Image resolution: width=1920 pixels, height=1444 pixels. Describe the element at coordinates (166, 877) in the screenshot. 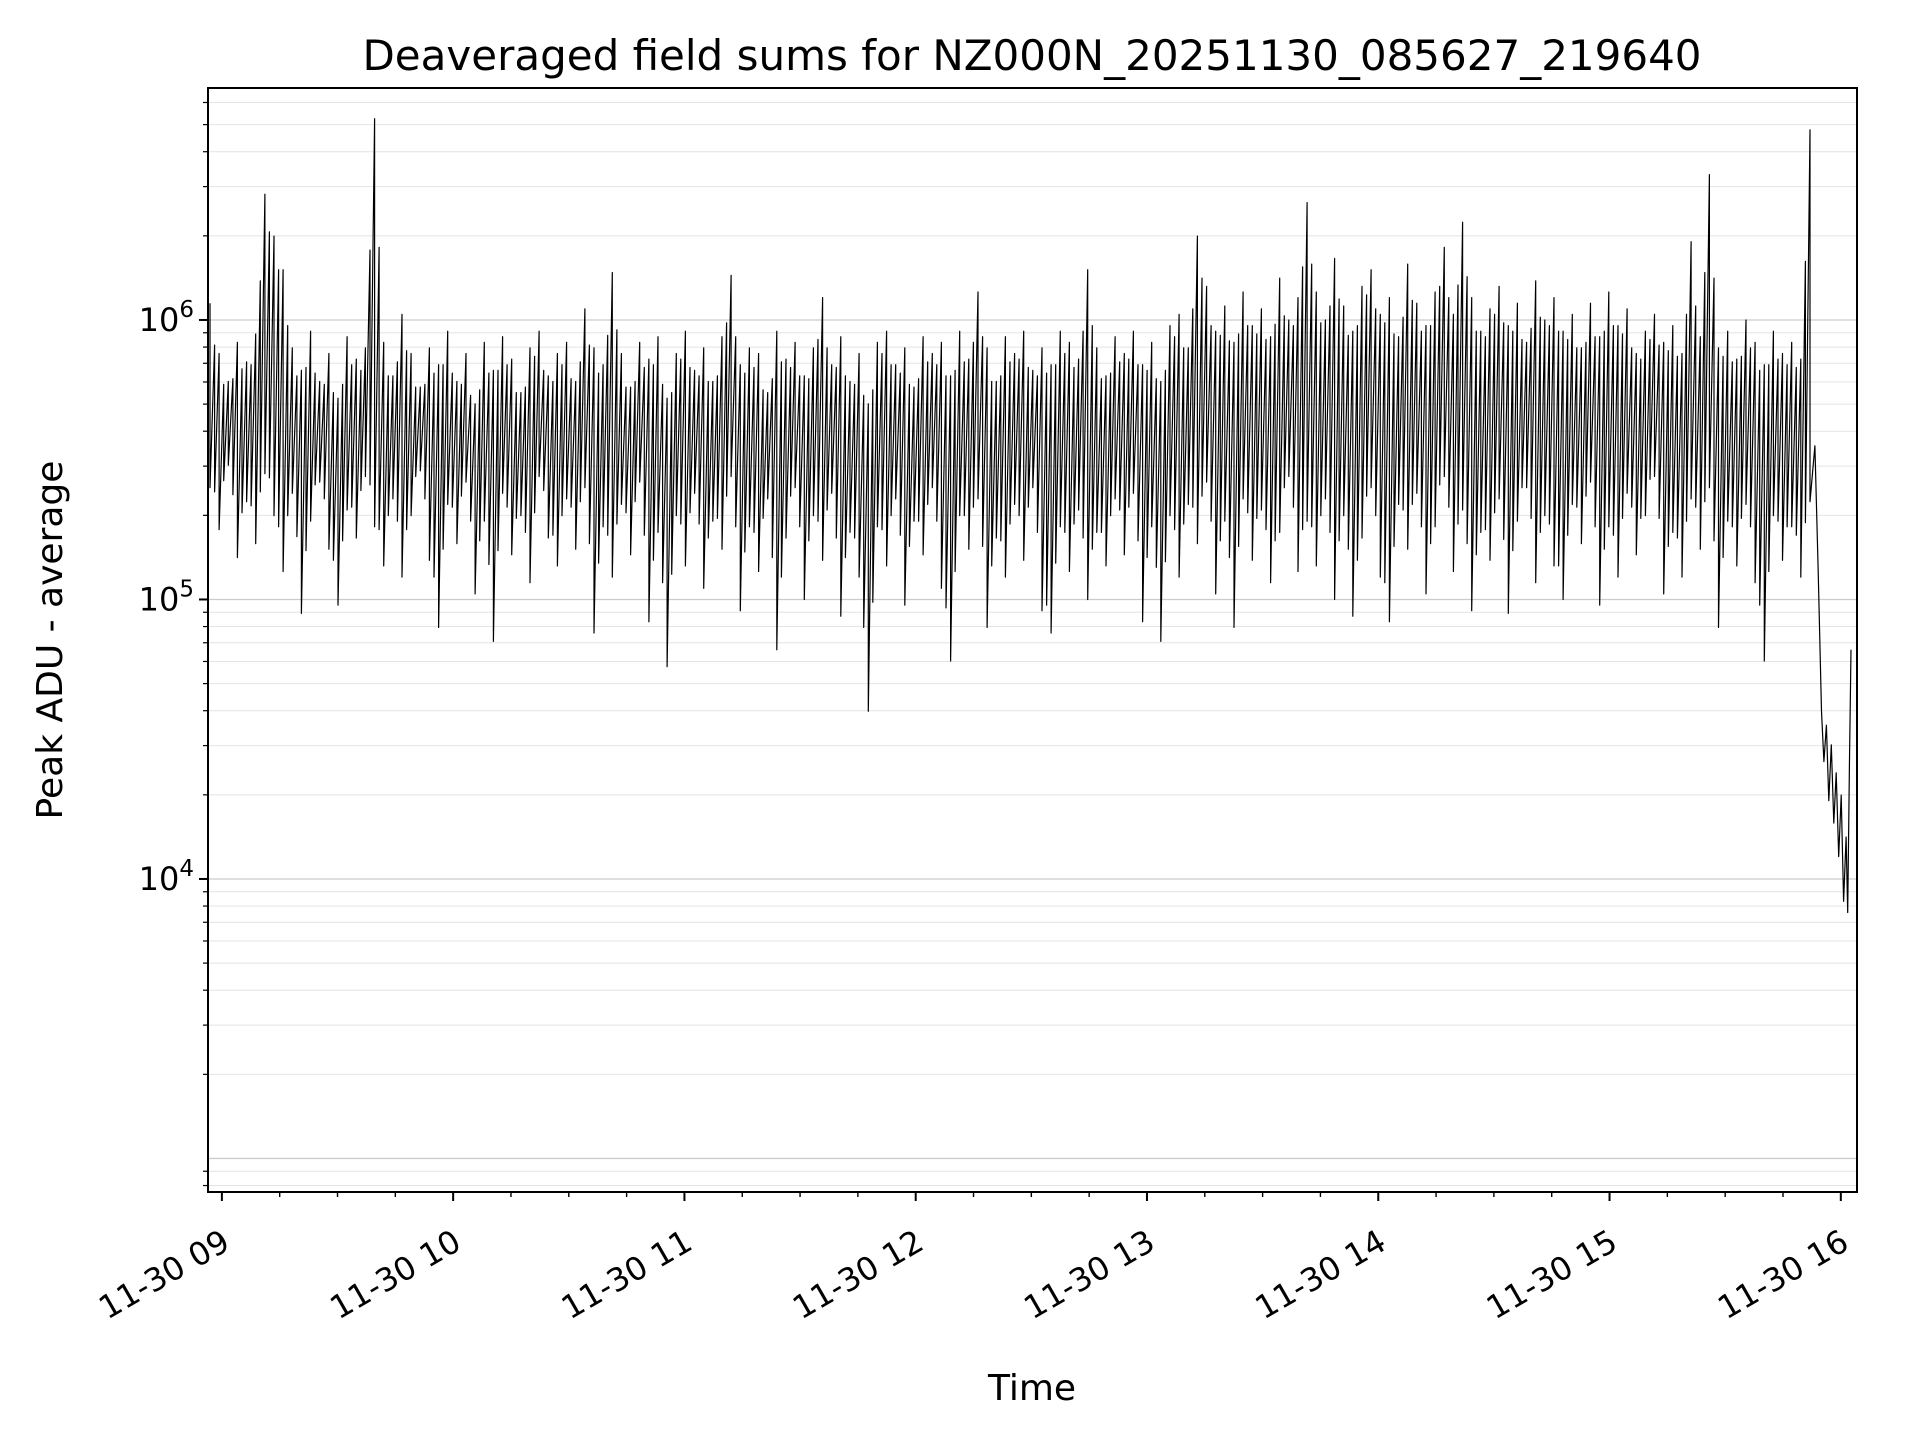

I see `y-tick-label: 10⁴` at that location.